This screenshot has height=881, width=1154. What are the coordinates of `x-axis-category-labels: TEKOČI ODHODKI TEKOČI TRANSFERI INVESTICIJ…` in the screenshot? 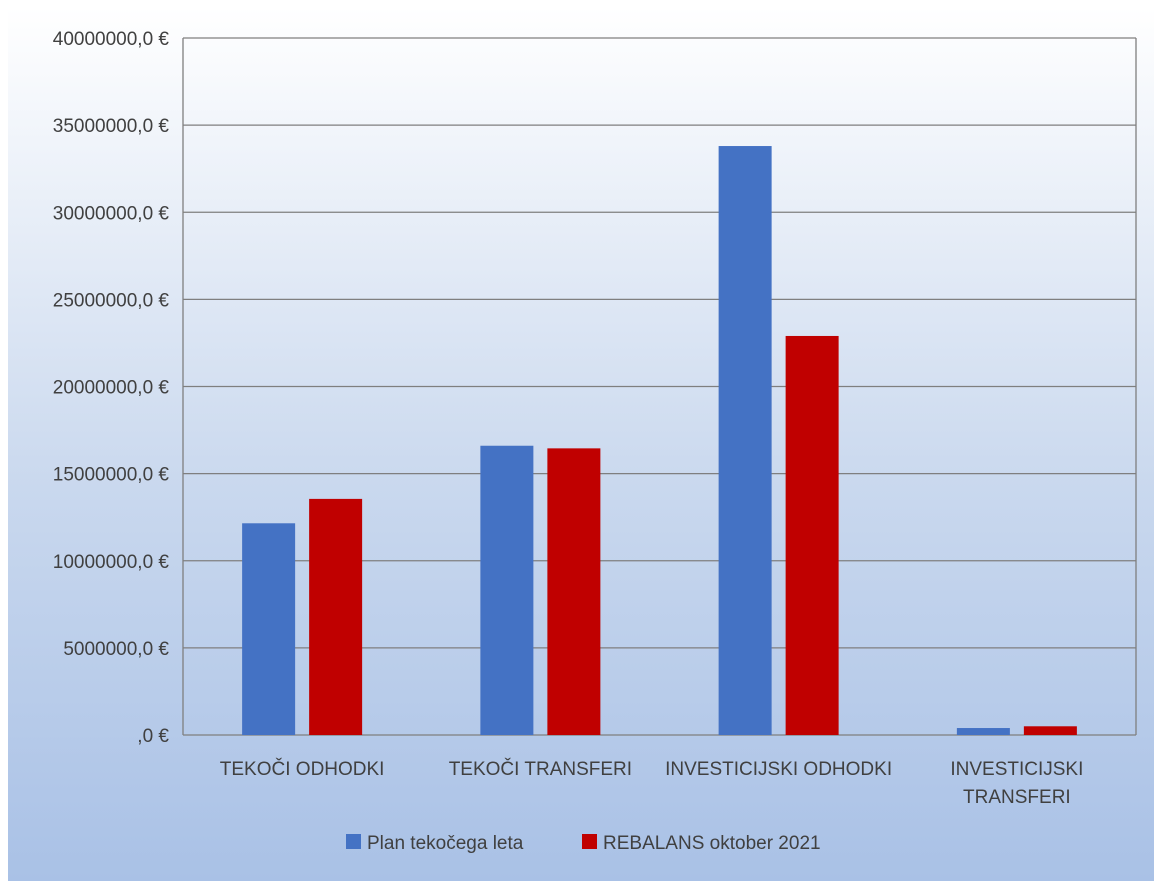 It's located at (652, 783).